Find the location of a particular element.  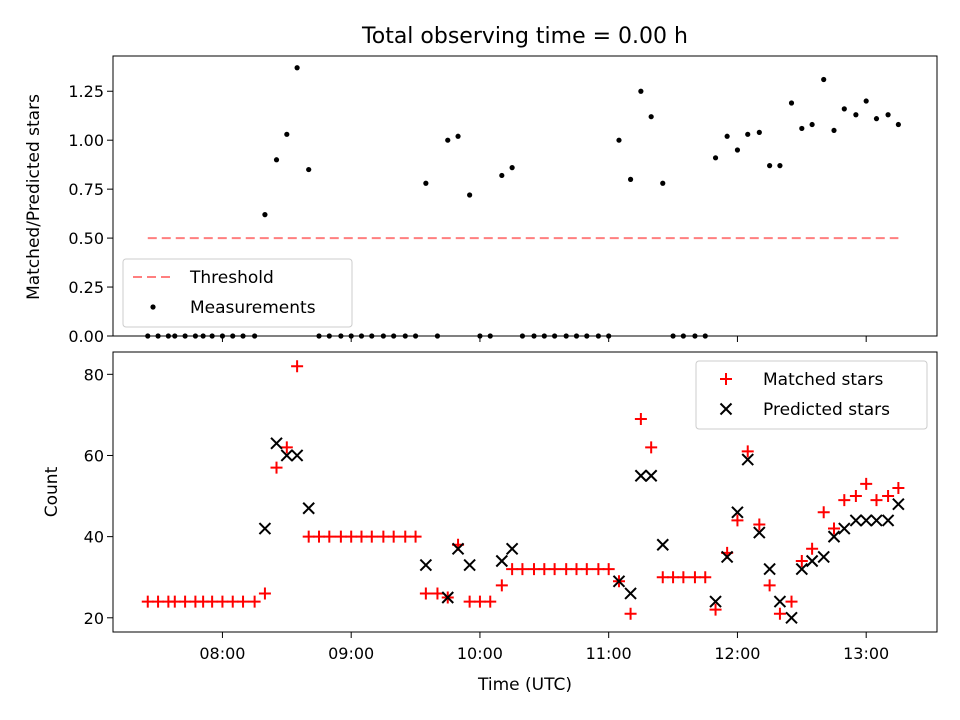

legend-threshold-label: Threshold is located at coordinates (231, 278).